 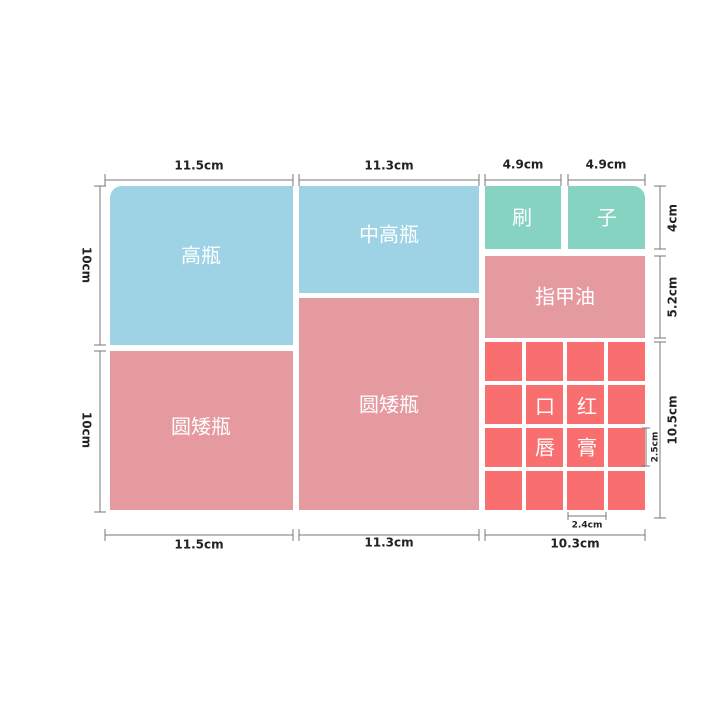 What do you see at coordinates (587, 526) in the screenshot?
I see `dim-label: 2.4cm` at bounding box center [587, 526].